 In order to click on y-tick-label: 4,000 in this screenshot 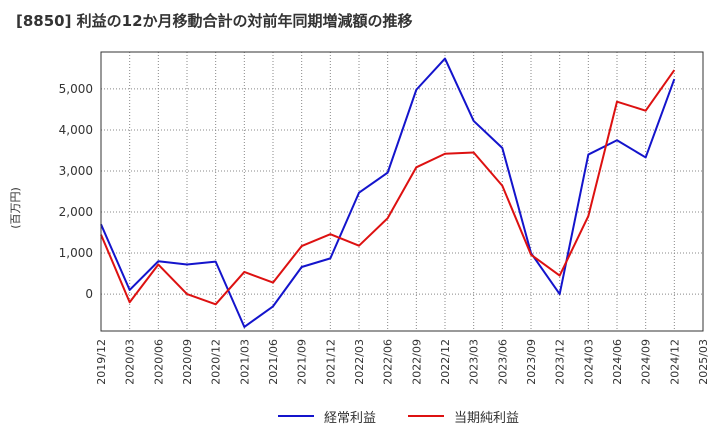, I will do `click(76, 130)`.